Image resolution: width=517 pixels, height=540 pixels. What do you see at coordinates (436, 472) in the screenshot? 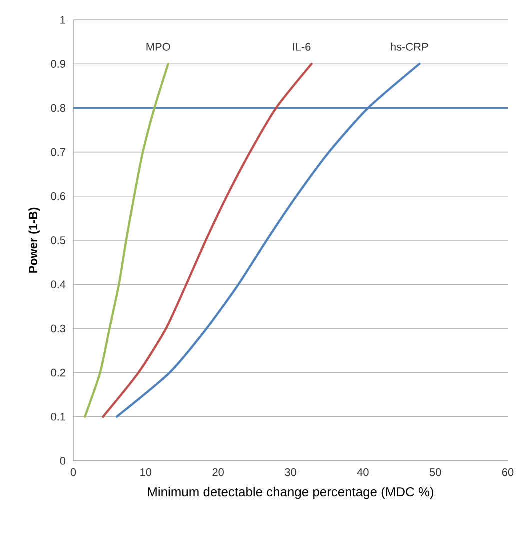
I see `x-tick-label: 50` at bounding box center [436, 472].